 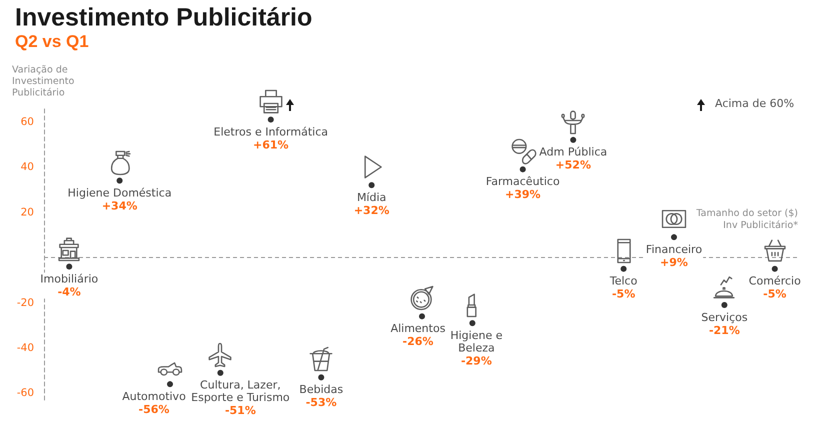 I want to click on x-tick-label: Higiene Doméstica, so click(x=120, y=193).